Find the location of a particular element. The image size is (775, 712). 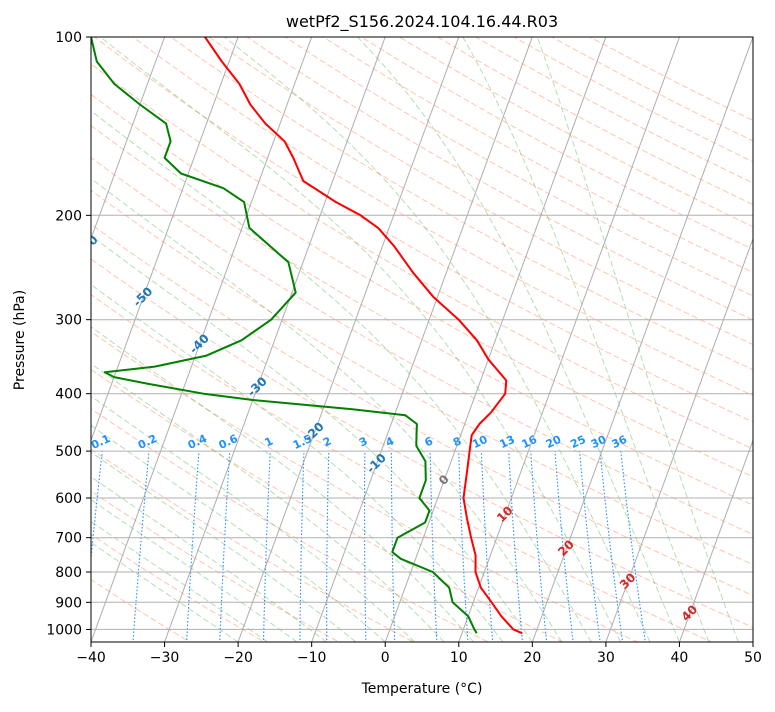

x-axis-label: Temperature (°C) is located at coordinates (422, 689).